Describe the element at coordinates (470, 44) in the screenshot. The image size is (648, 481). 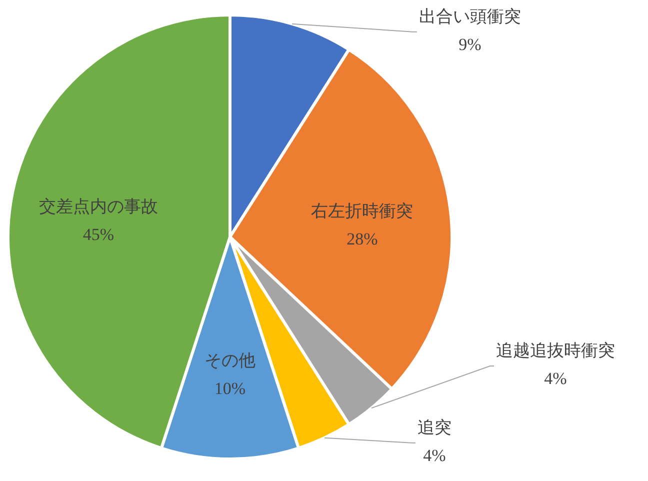
I see `data-label: 9%` at that location.